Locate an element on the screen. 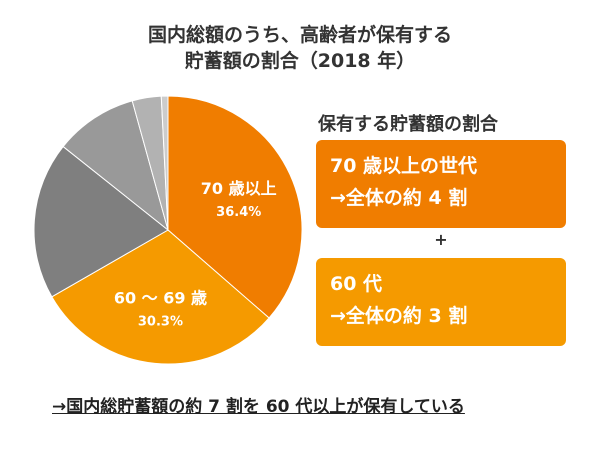 This screenshot has width=600, height=450. chart-title-line1: 国内総額のうち、高齢者が保有する is located at coordinates (299, 35).